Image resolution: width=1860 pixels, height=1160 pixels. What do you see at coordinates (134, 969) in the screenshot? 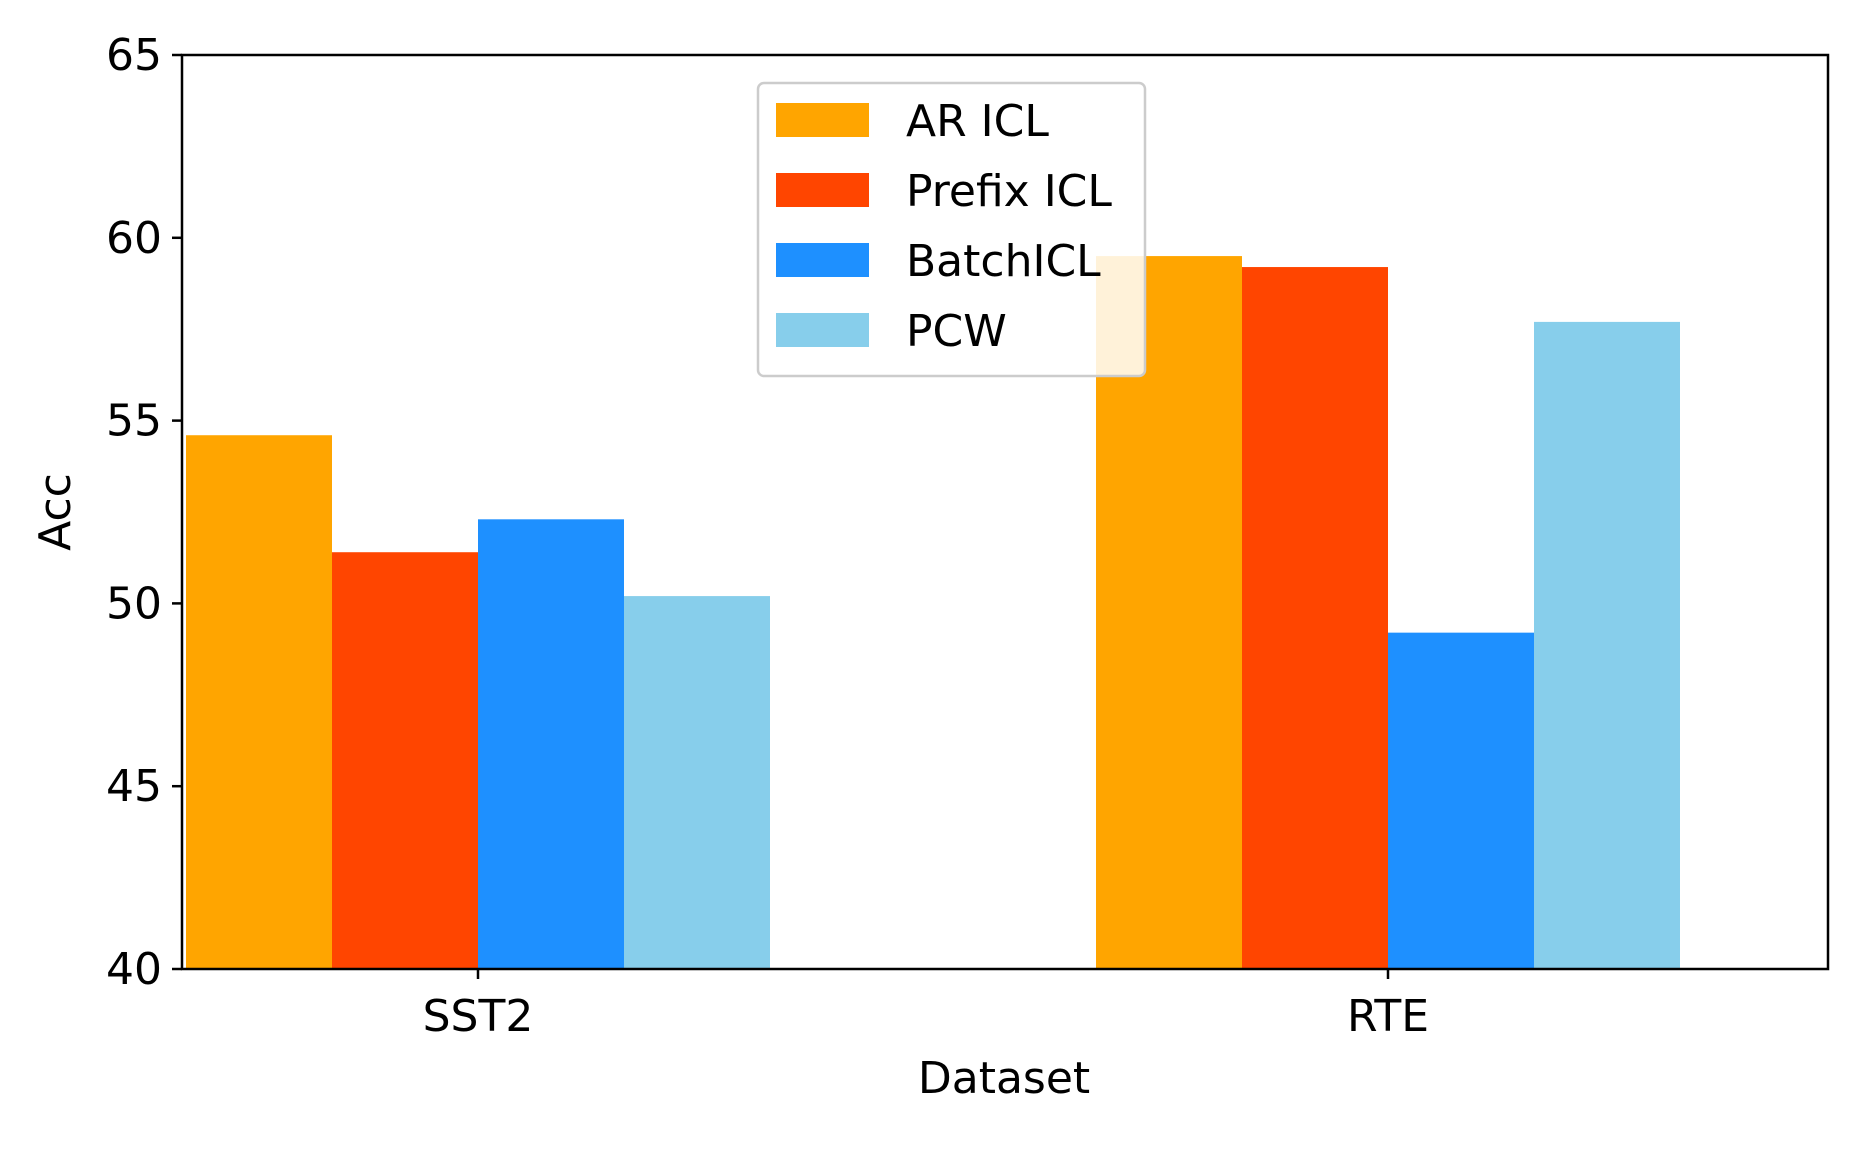
I see `y-tick-label: 40` at bounding box center [134, 969].